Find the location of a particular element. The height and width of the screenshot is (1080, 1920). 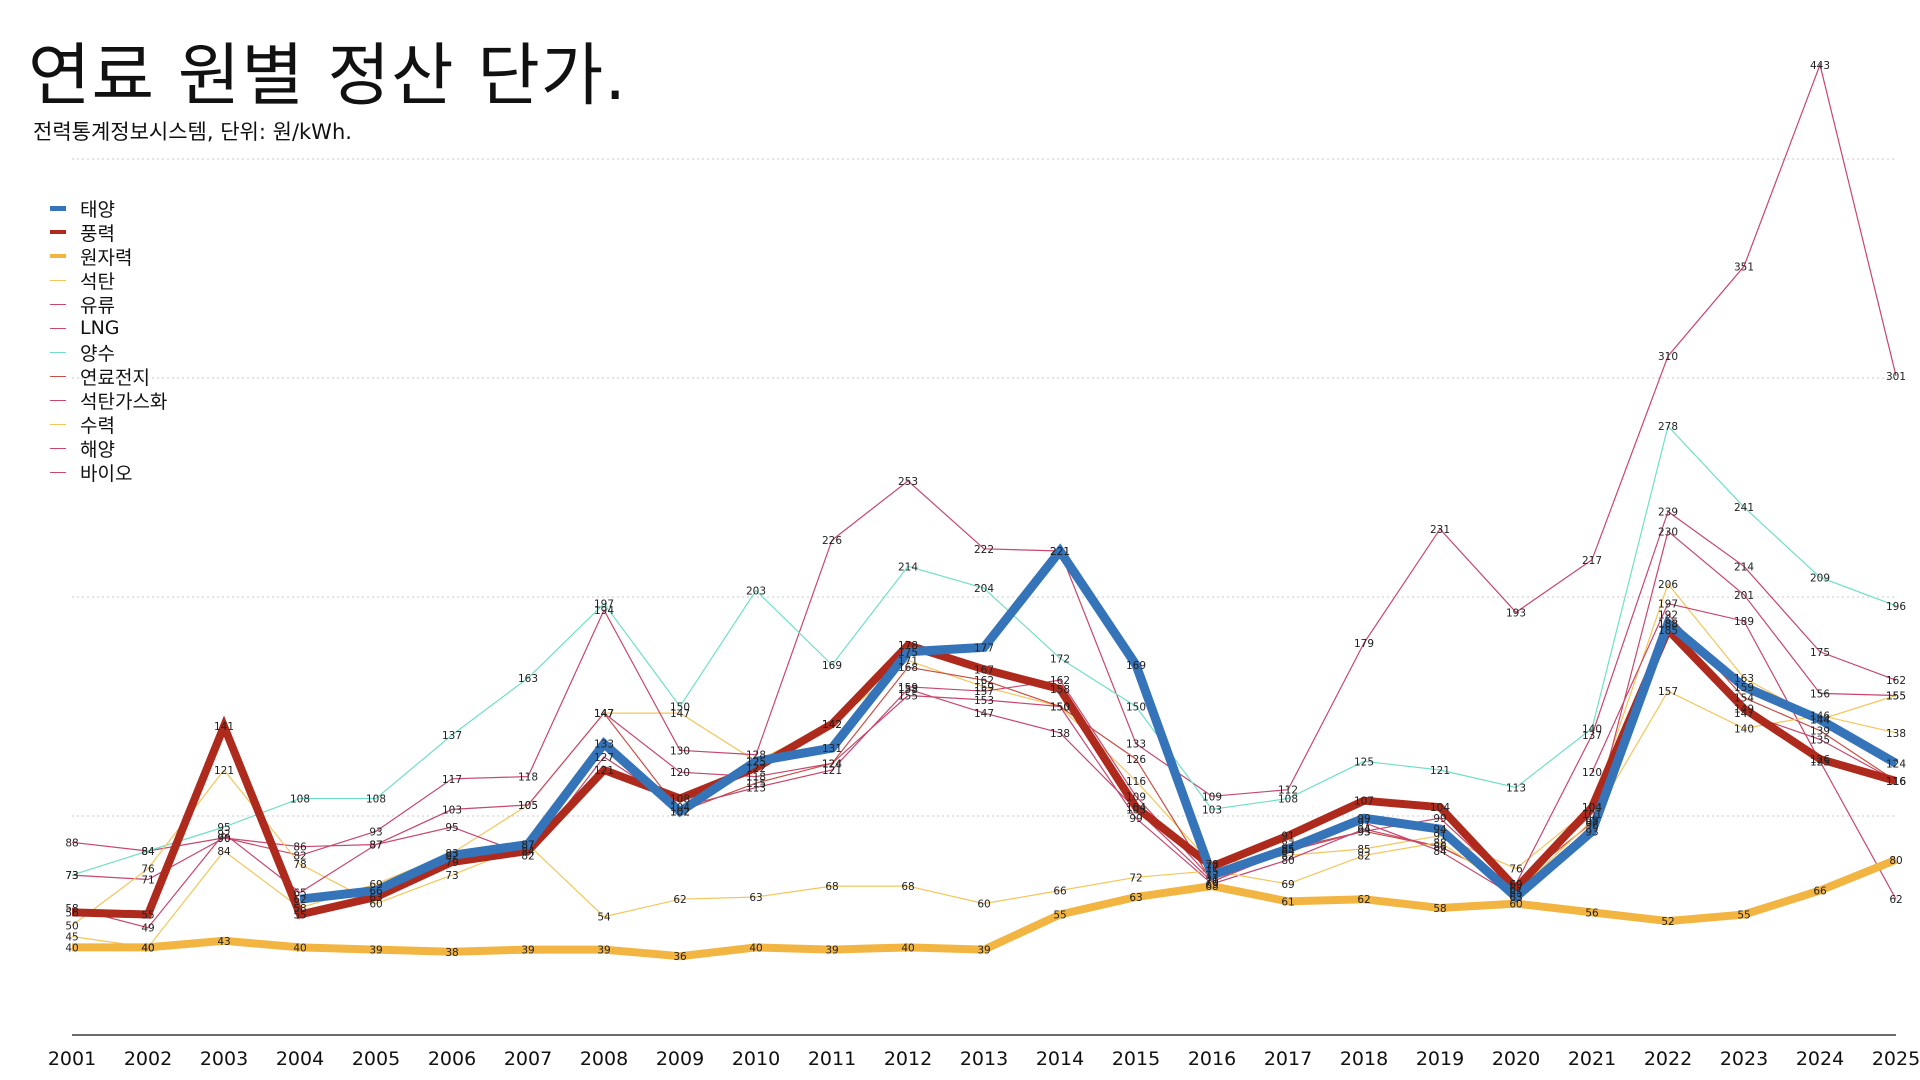

x-tick-label: 2011 is located at coordinates (832, 1059).